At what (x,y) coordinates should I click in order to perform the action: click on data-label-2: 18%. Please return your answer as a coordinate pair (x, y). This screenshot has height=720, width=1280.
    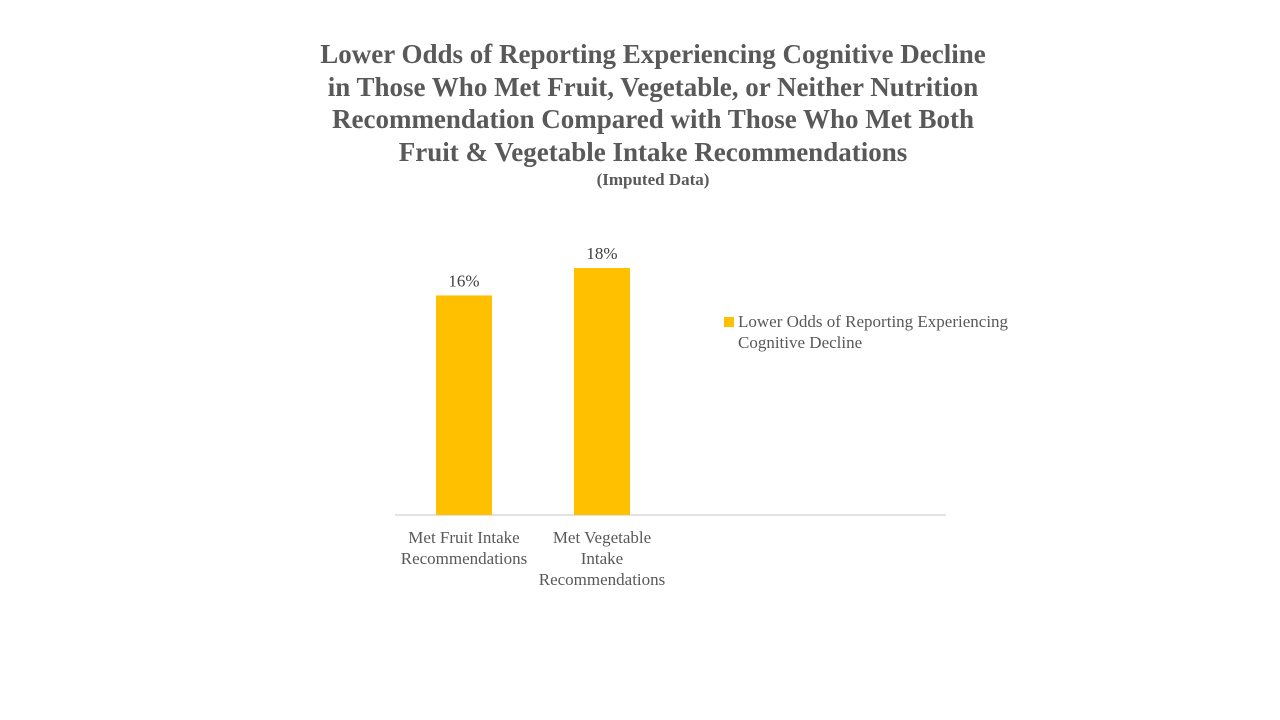
    Looking at the image, I should click on (601, 253).